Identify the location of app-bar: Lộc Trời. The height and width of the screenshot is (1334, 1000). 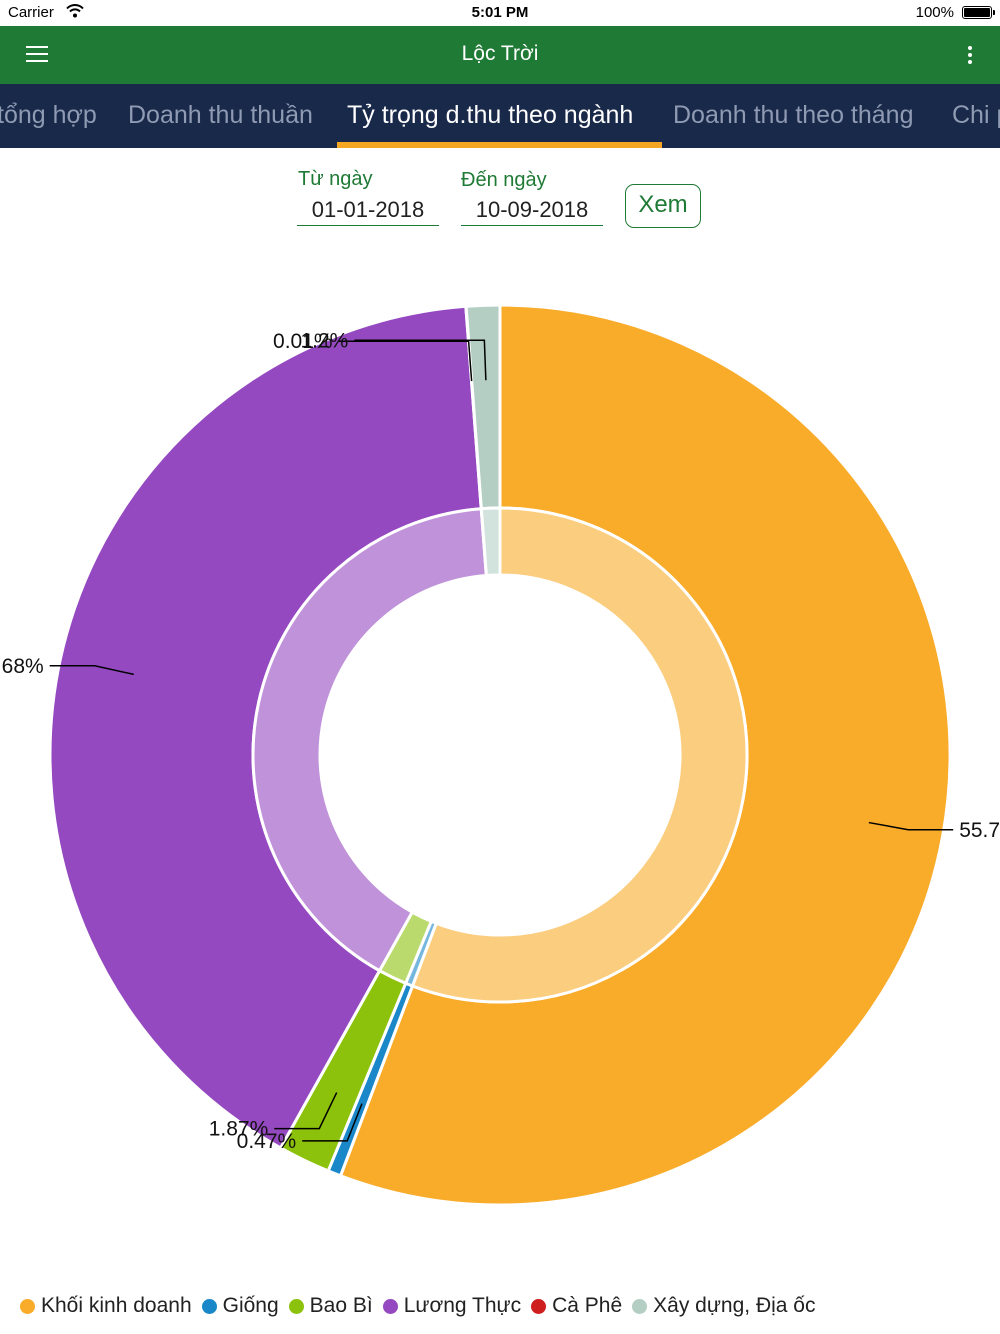
(500, 55).